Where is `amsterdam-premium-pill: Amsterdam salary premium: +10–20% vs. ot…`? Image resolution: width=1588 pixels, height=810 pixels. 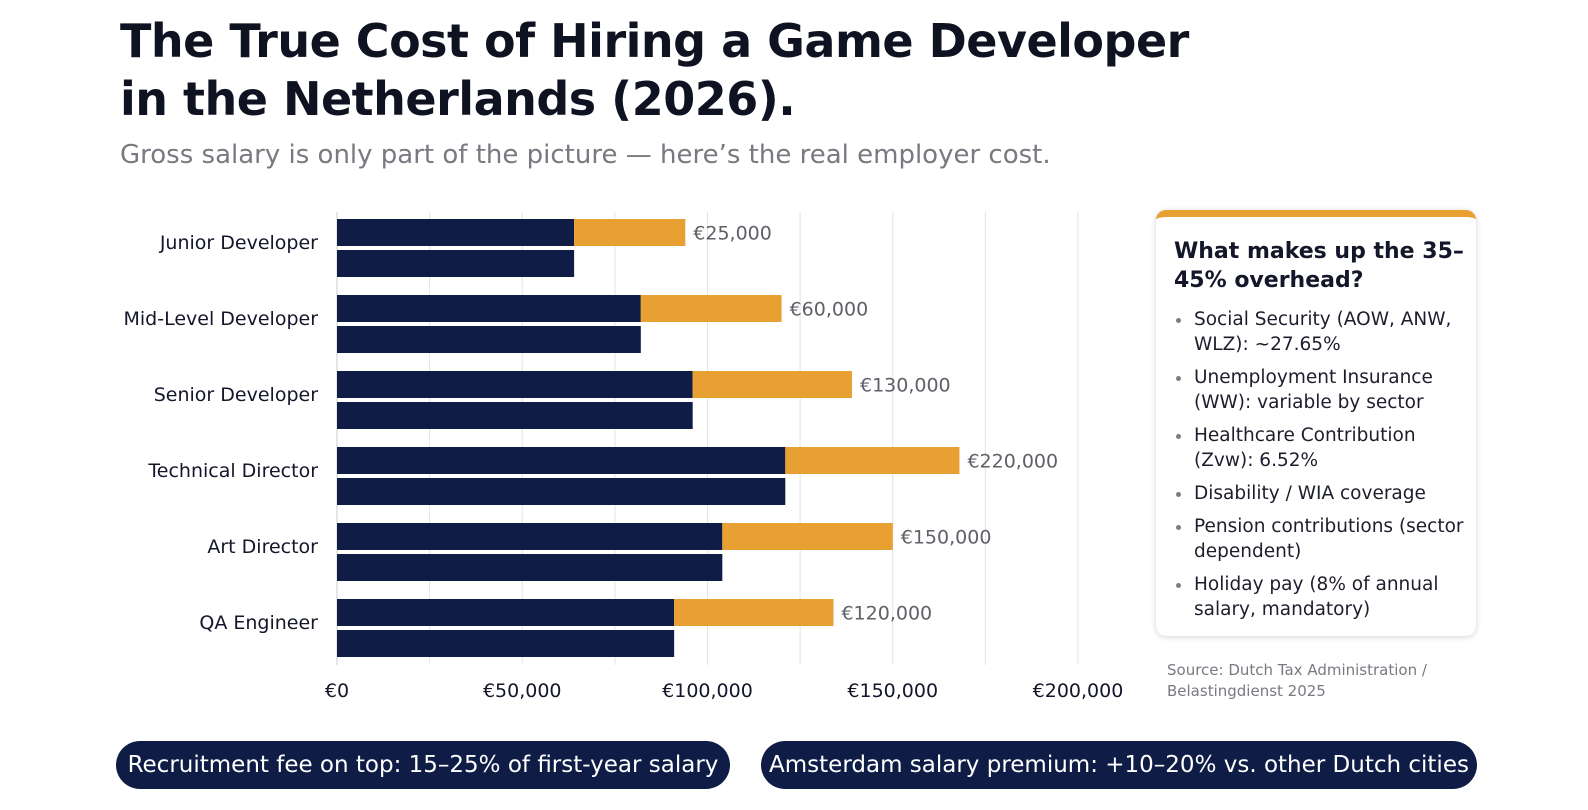
amsterdam-premium-pill: Amsterdam salary premium: +10–20% vs. ot… is located at coordinates (1119, 765).